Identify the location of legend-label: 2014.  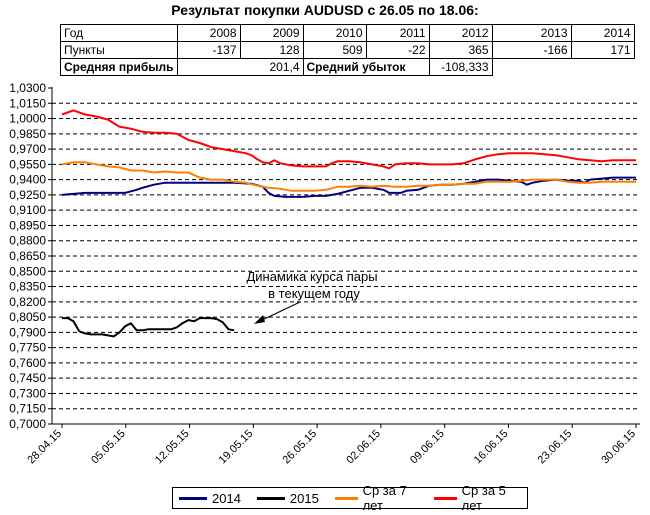
(226, 498).